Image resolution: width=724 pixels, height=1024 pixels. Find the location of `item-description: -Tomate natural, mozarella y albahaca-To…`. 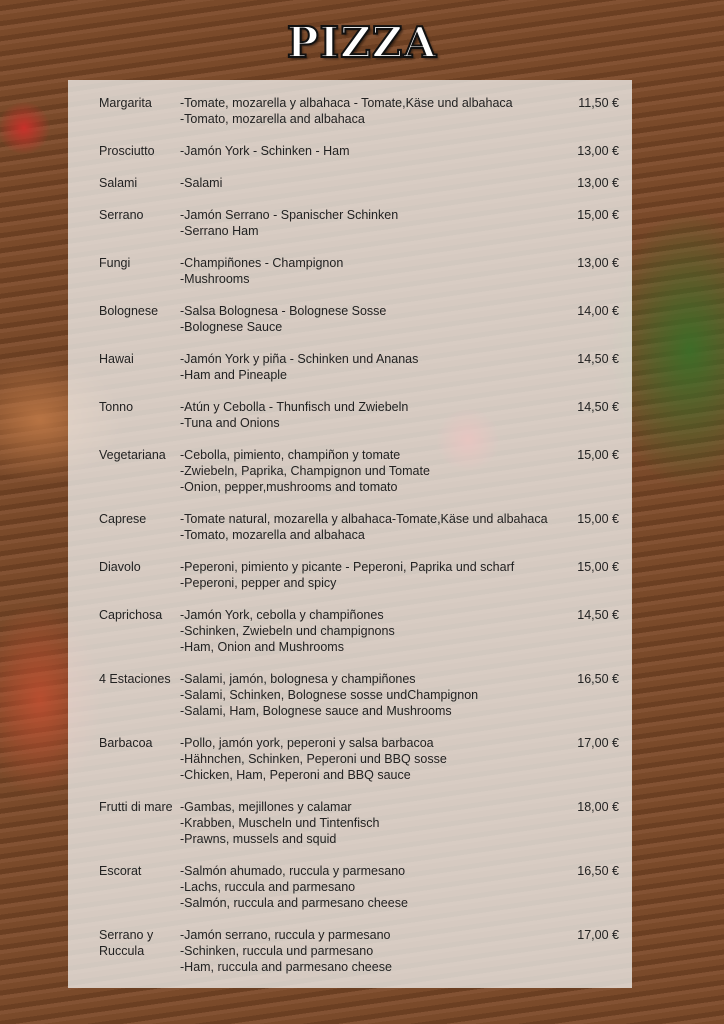

item-description: -Tomate natural, mozarella y albahaca-To… is located at coordinates (401, 527).